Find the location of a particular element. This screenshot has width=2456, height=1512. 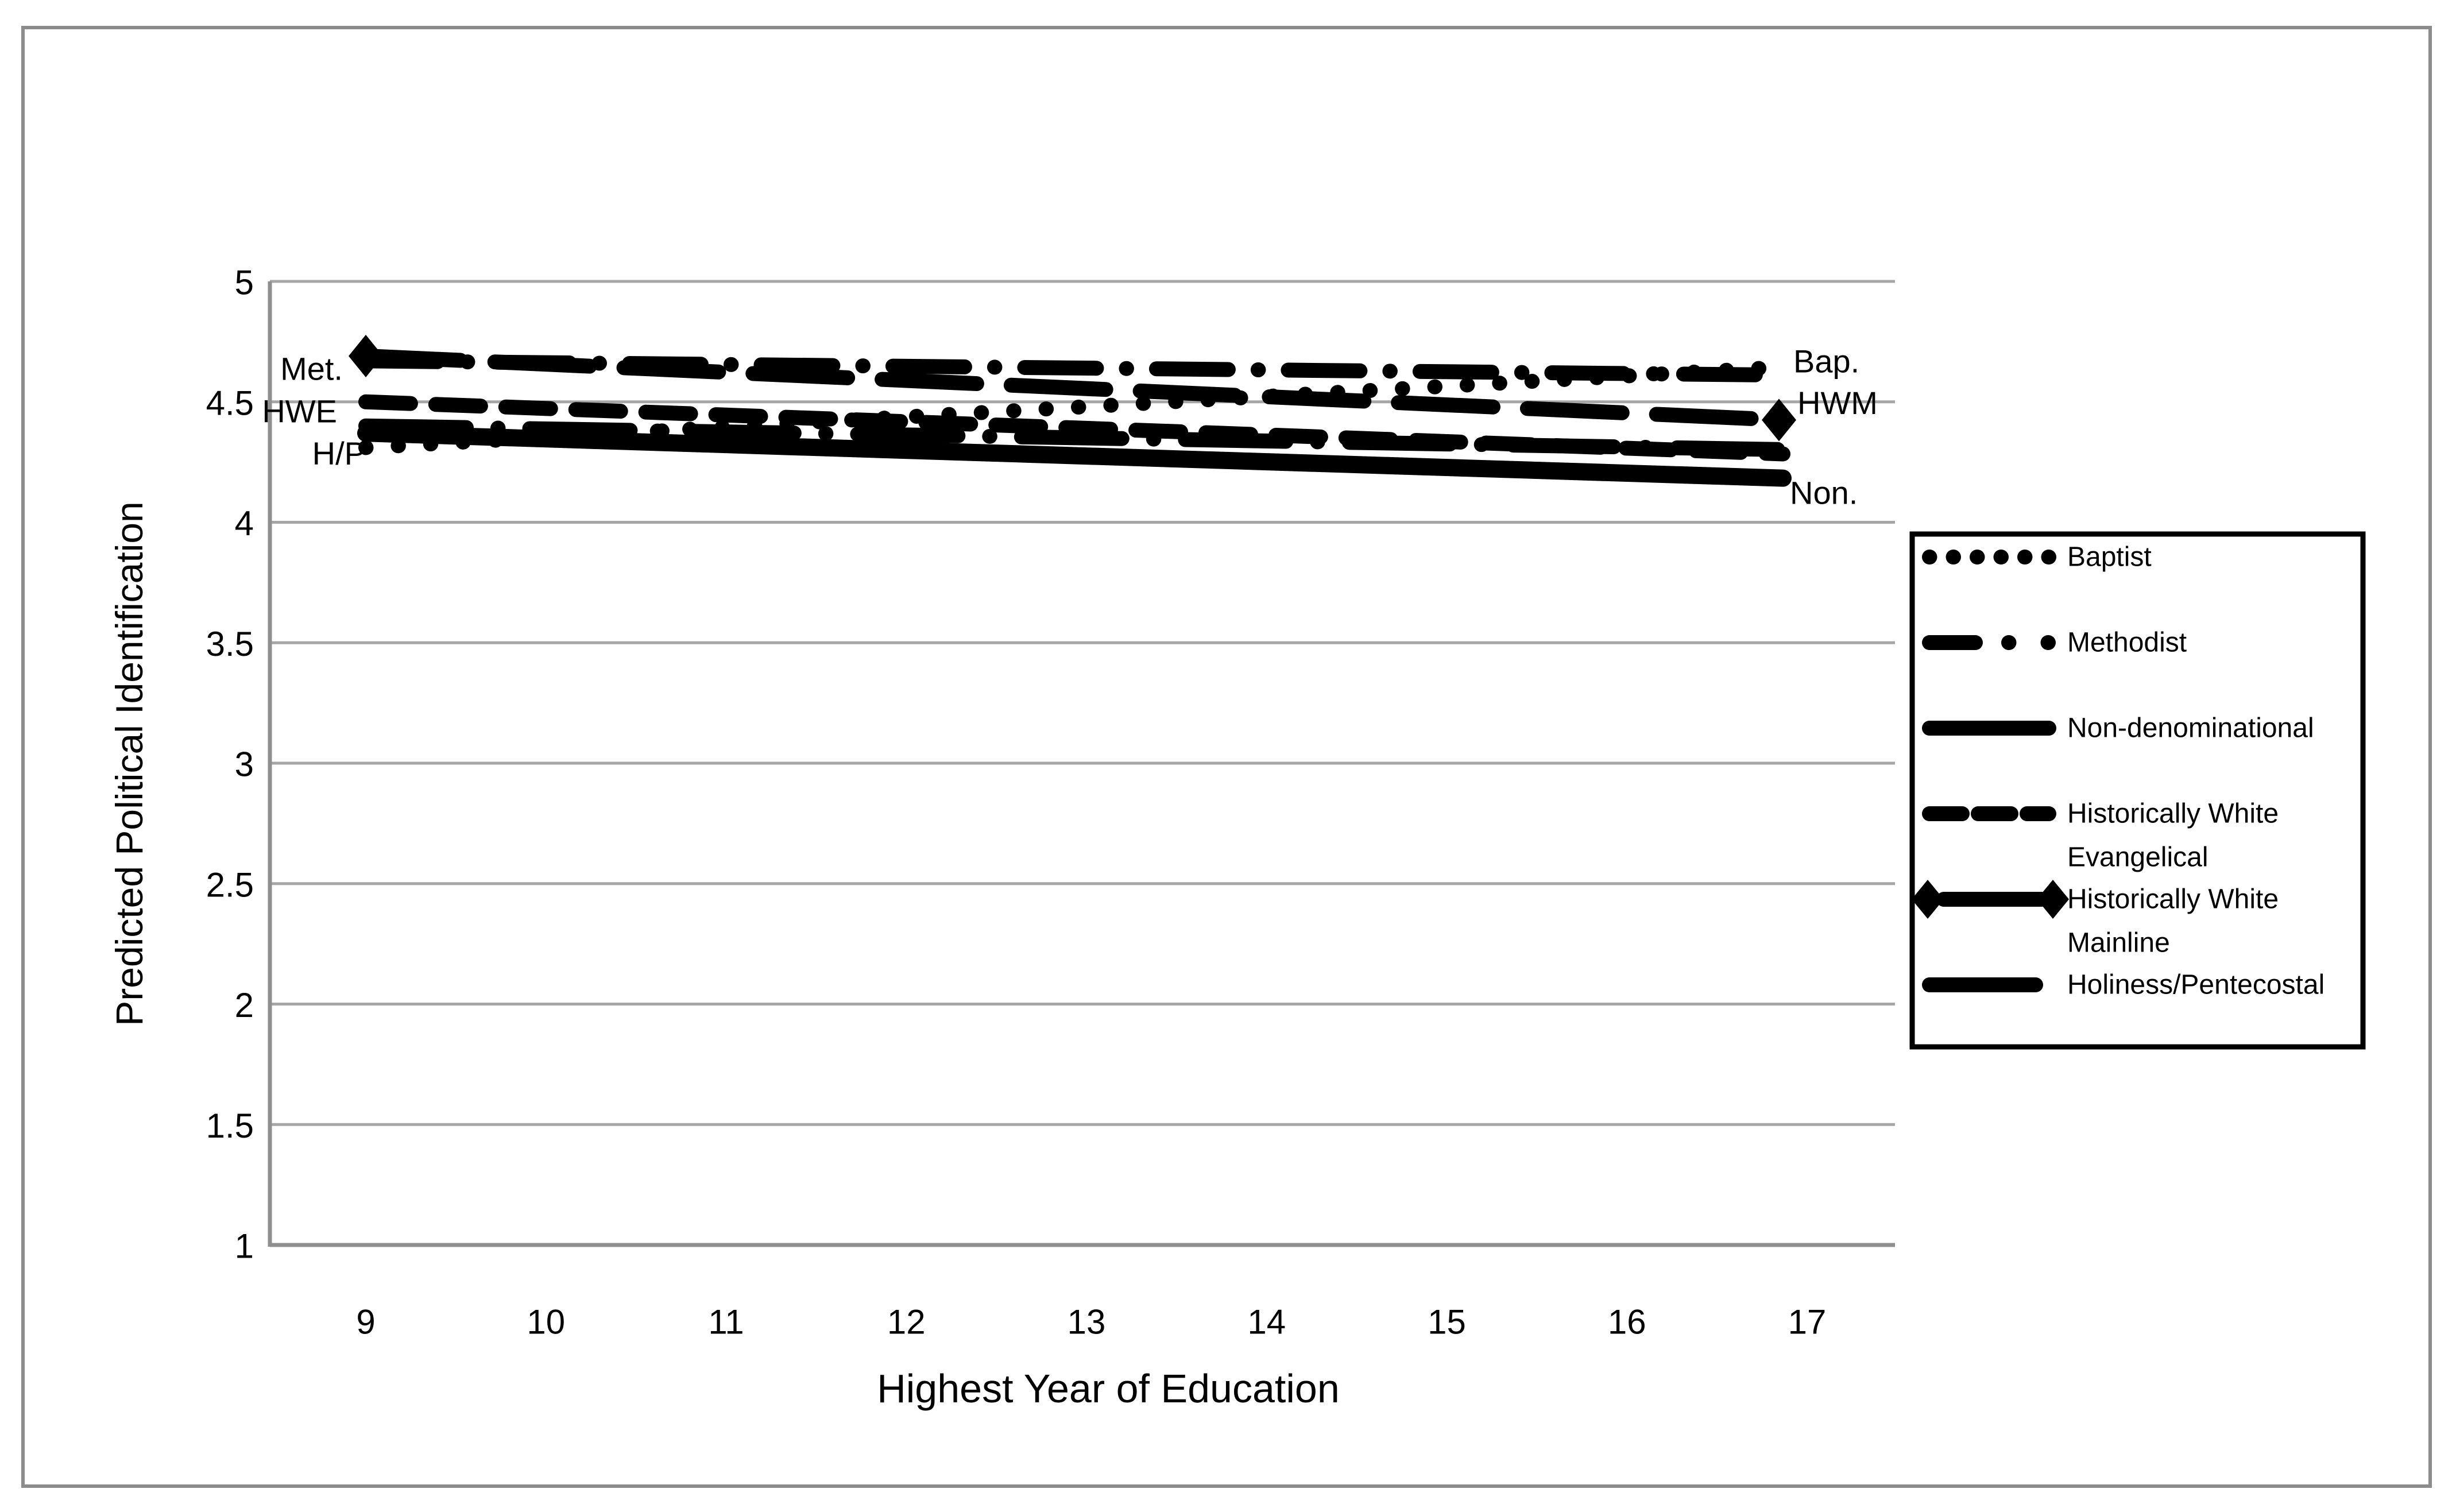

series-historically-white-mainline is located at coordinates (1072, 388).